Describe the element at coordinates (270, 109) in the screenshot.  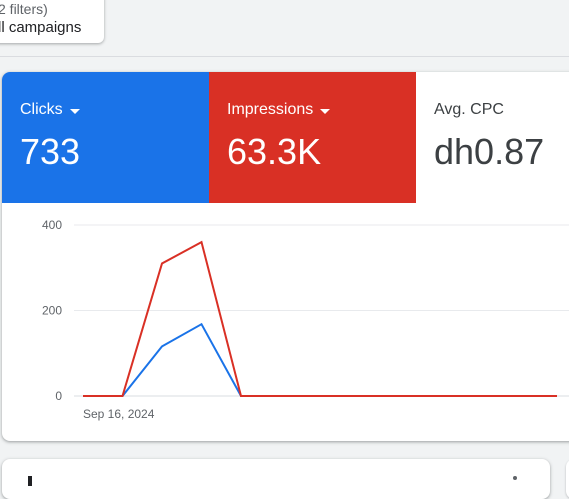
I see `metric-label: Impressions` at that location.